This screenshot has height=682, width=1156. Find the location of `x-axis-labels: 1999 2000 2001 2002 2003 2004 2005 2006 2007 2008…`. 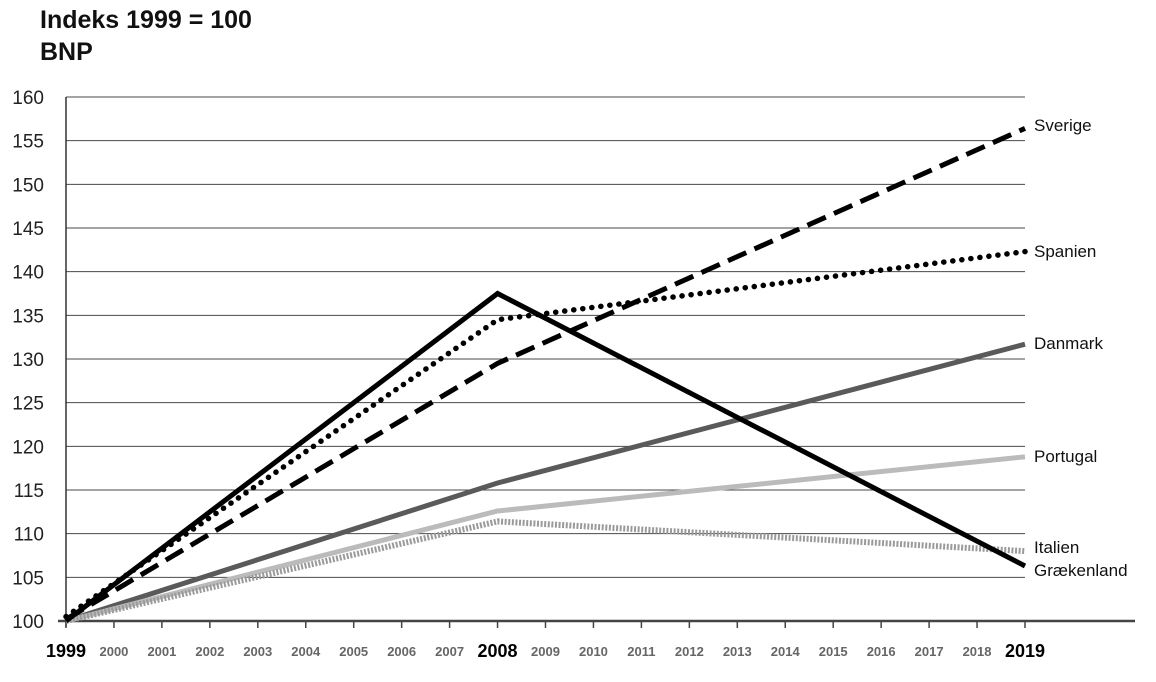

x-axis-labels: 1999 2000 2001 2002 2003 2004 2005 2006 2007 2008… is located at coordinates (545, 651).